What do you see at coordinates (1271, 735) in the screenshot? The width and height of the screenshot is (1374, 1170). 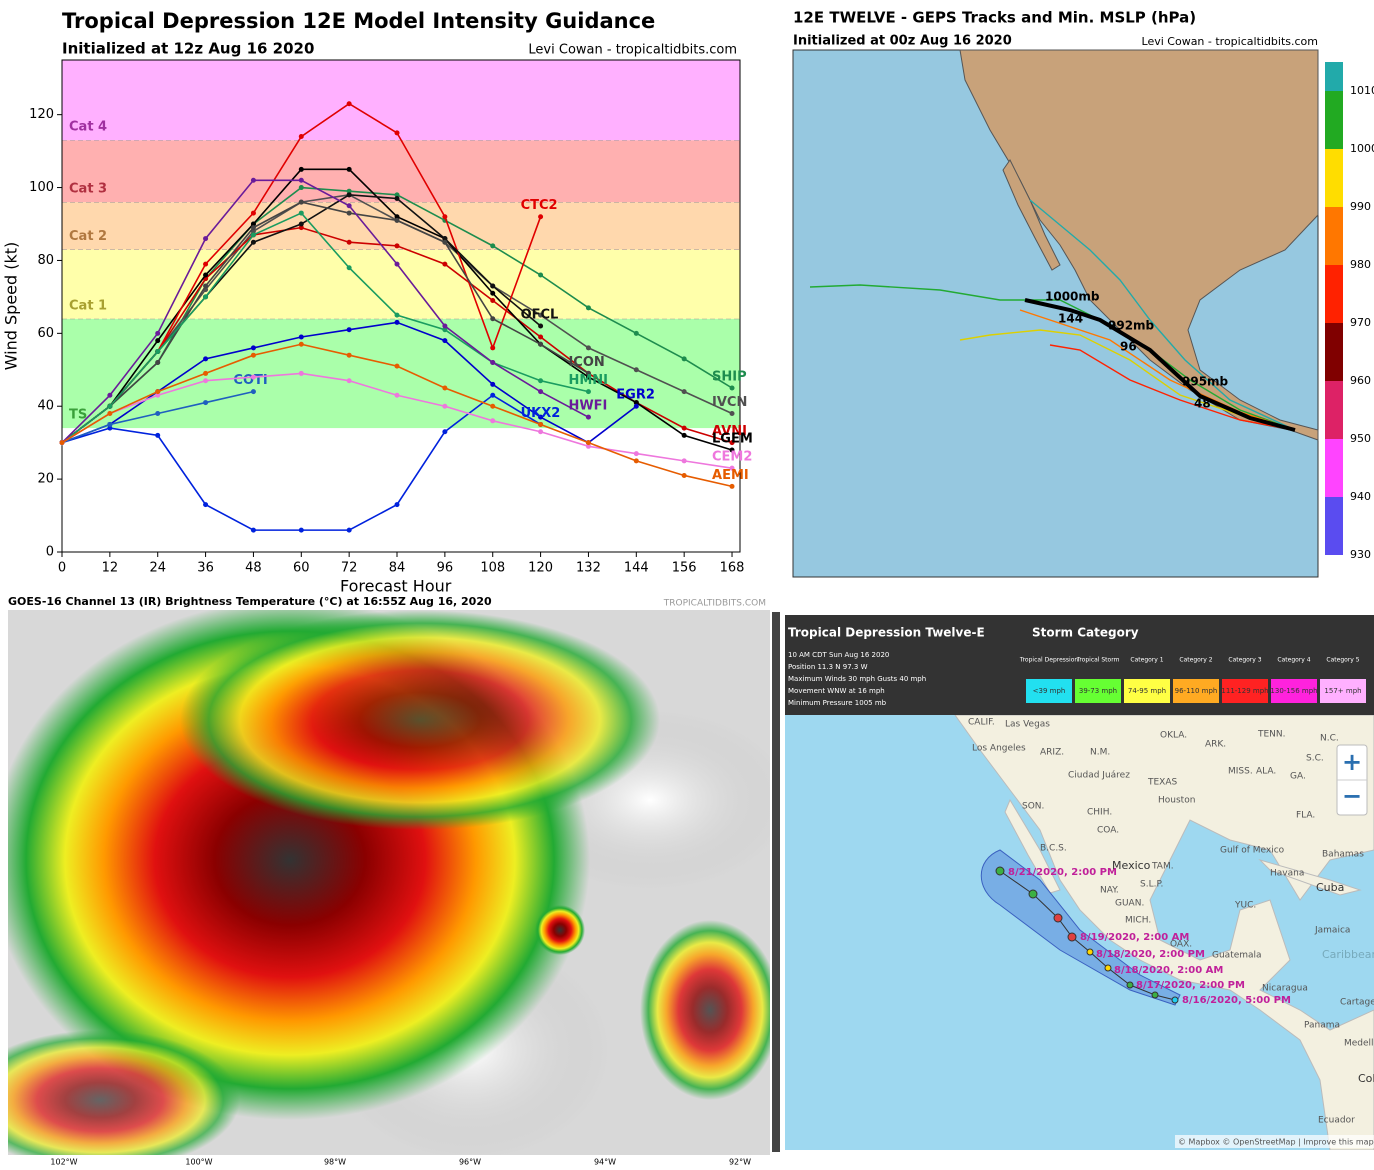 I see `place-label: TENN.` at bounding box center [1271, 735].